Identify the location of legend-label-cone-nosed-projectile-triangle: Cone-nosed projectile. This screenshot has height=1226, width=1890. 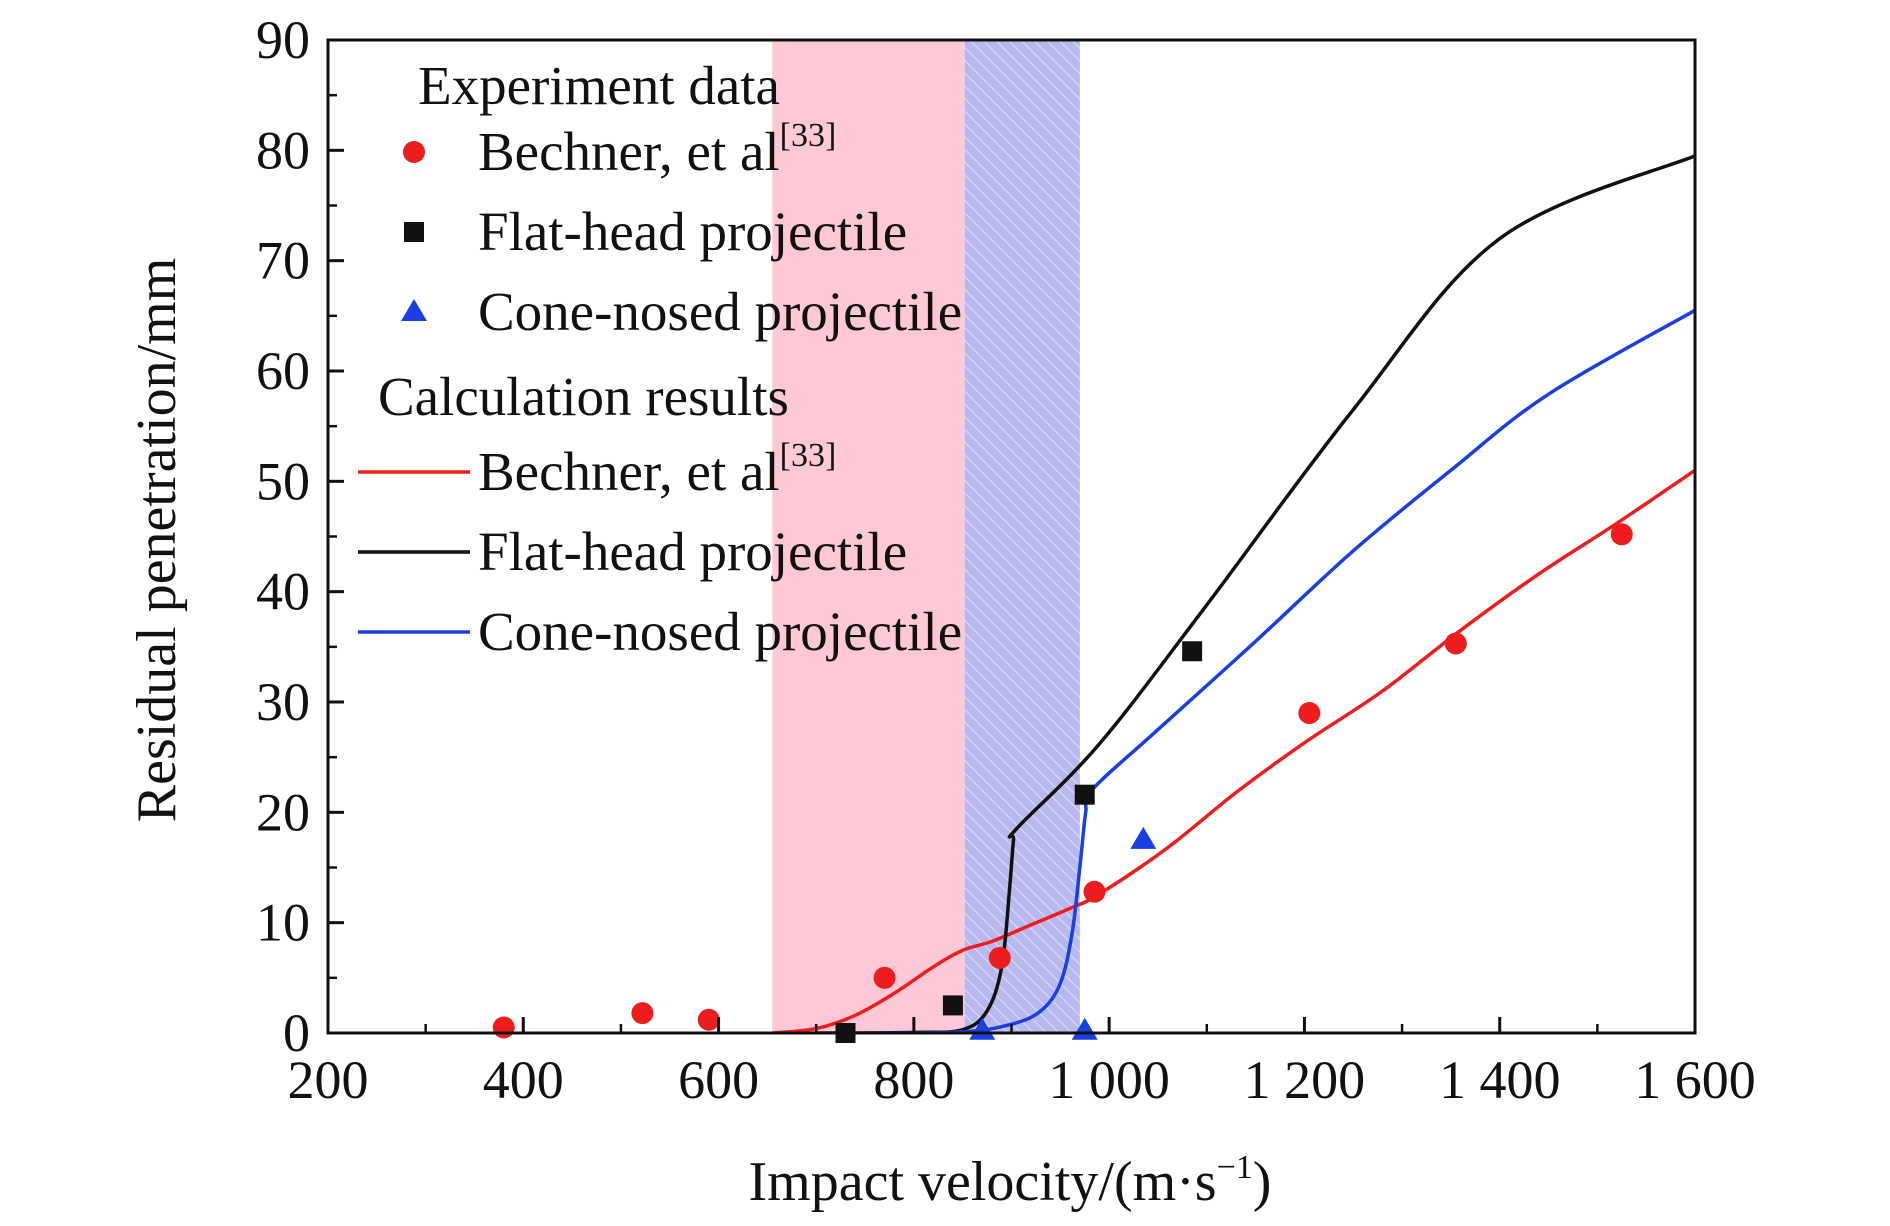
(720, 311).